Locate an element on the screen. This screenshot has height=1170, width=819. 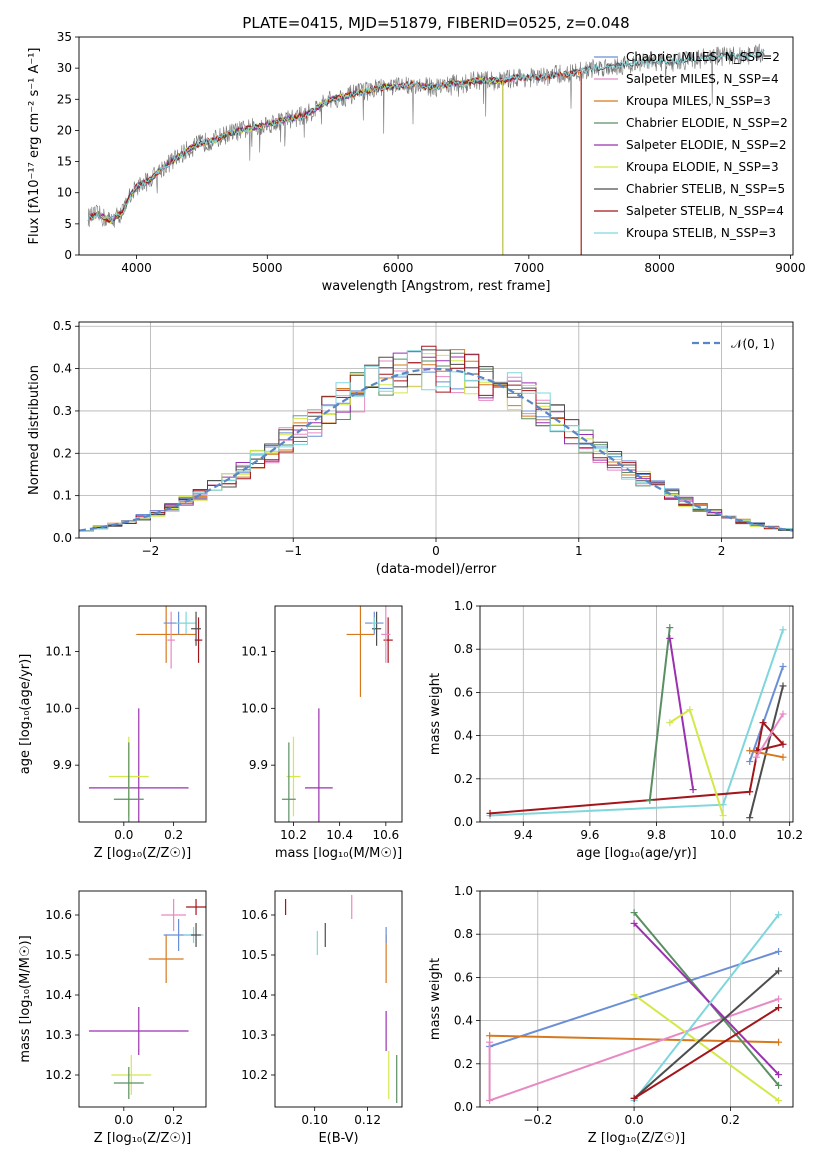
y-tick-label: 10.2 is located at coordinates (58, 1075).